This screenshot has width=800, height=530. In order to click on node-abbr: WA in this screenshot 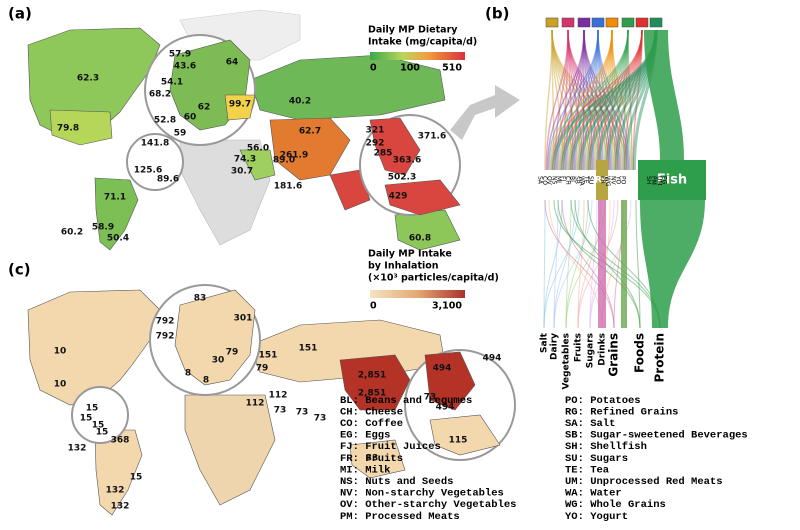, I will do `click(581, 181)`.